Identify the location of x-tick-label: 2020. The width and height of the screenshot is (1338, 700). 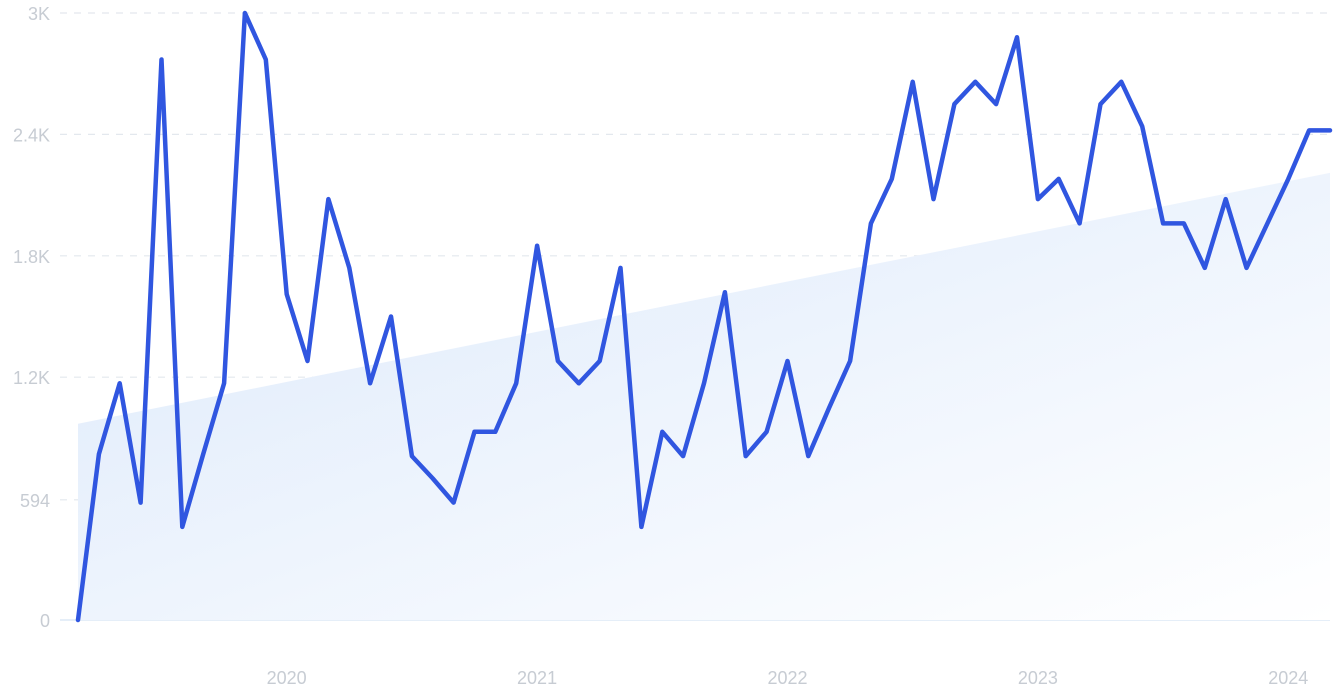
(287, 678).